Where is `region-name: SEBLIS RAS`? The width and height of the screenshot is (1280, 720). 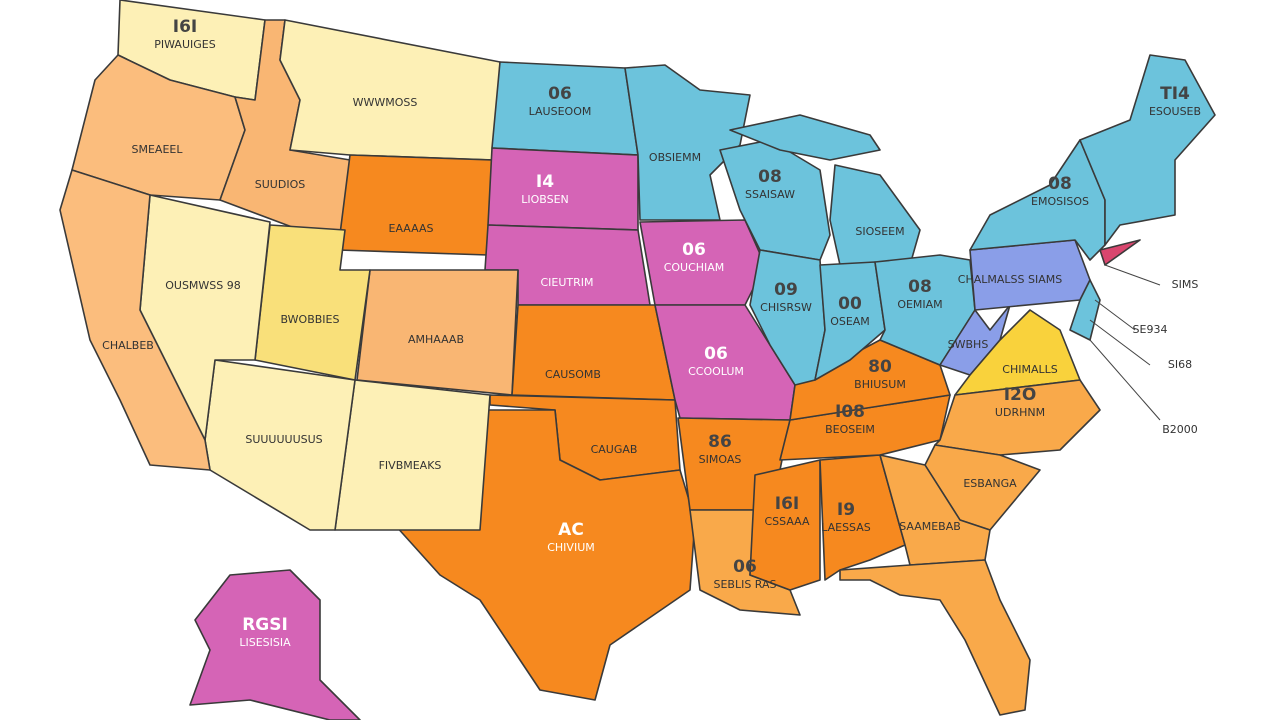 region-name: SEBLIS RAS is located at coordinates (744, 584).